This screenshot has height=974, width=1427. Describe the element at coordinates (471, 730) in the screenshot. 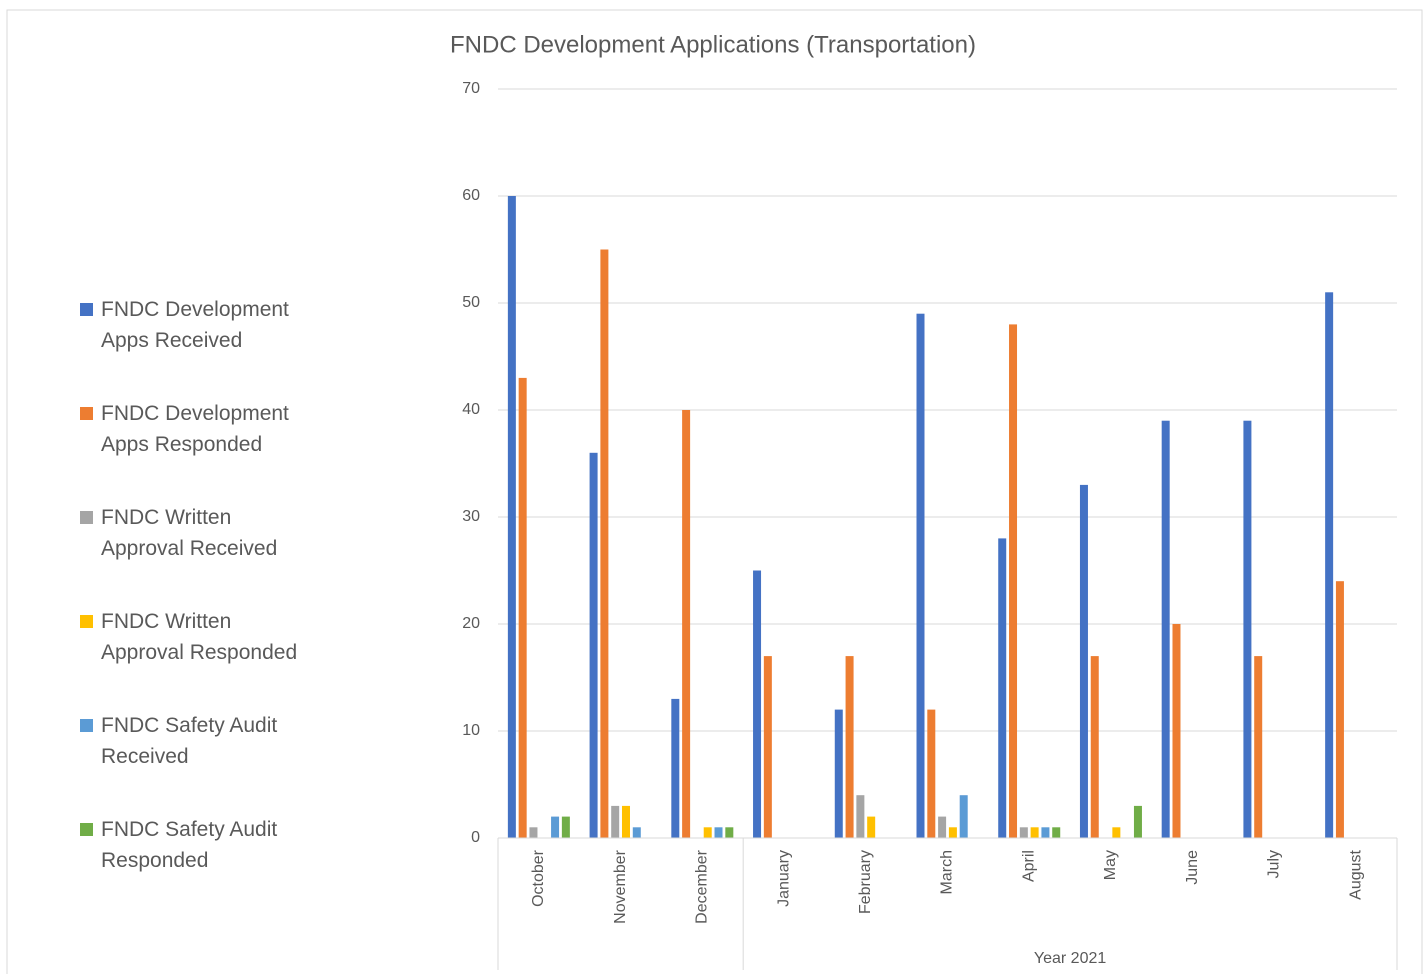

I see `y-tick-label: 10` at that location.